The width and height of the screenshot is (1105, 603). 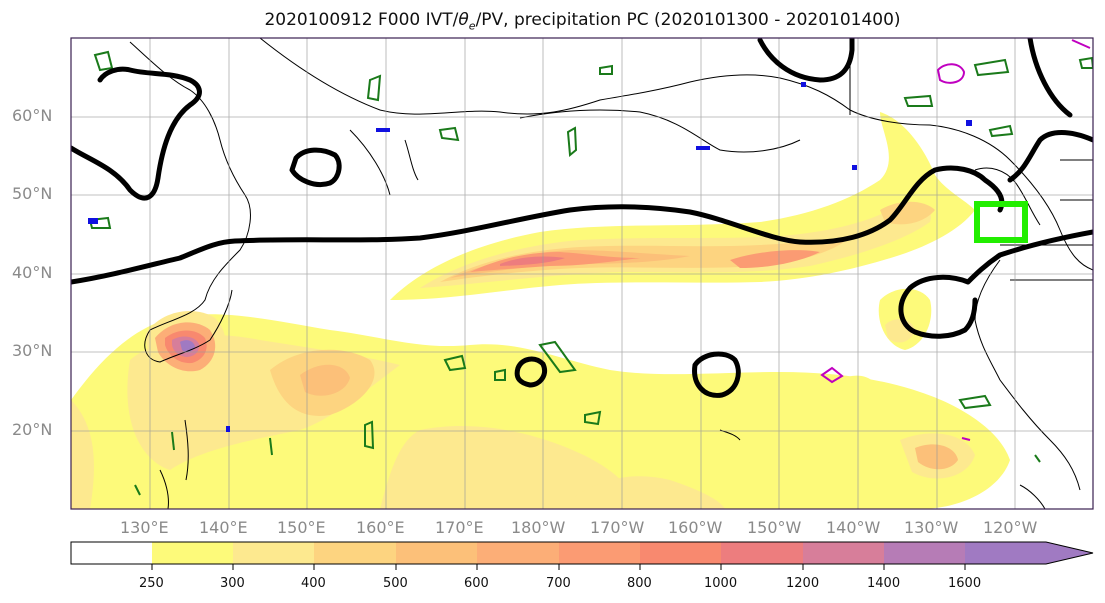 I want to click on lat-label-20n: 20°N, so click(x=32, y=429).